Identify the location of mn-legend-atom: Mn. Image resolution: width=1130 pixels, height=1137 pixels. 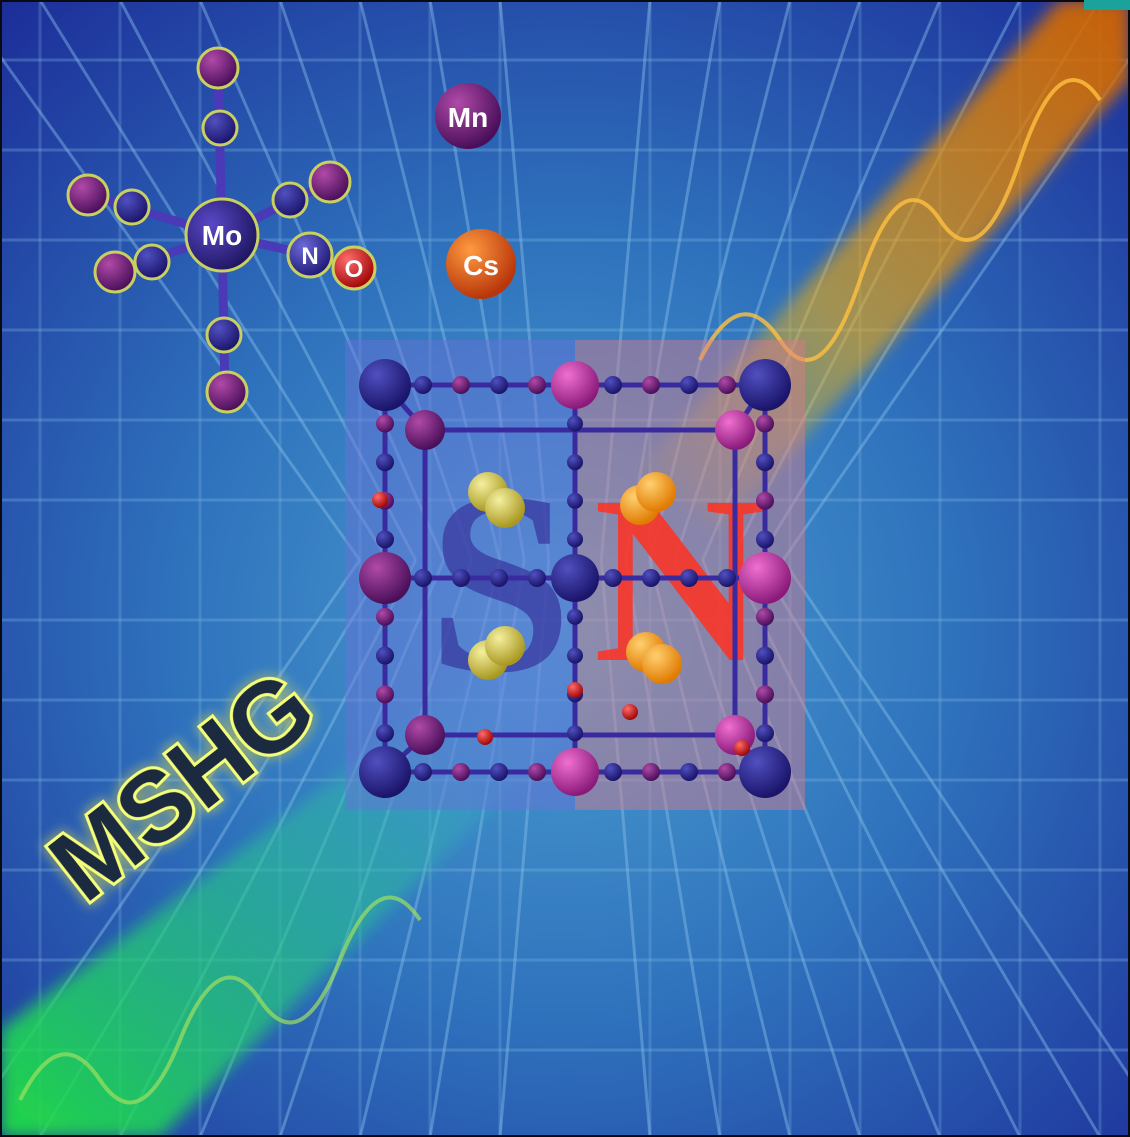
(468, 116).